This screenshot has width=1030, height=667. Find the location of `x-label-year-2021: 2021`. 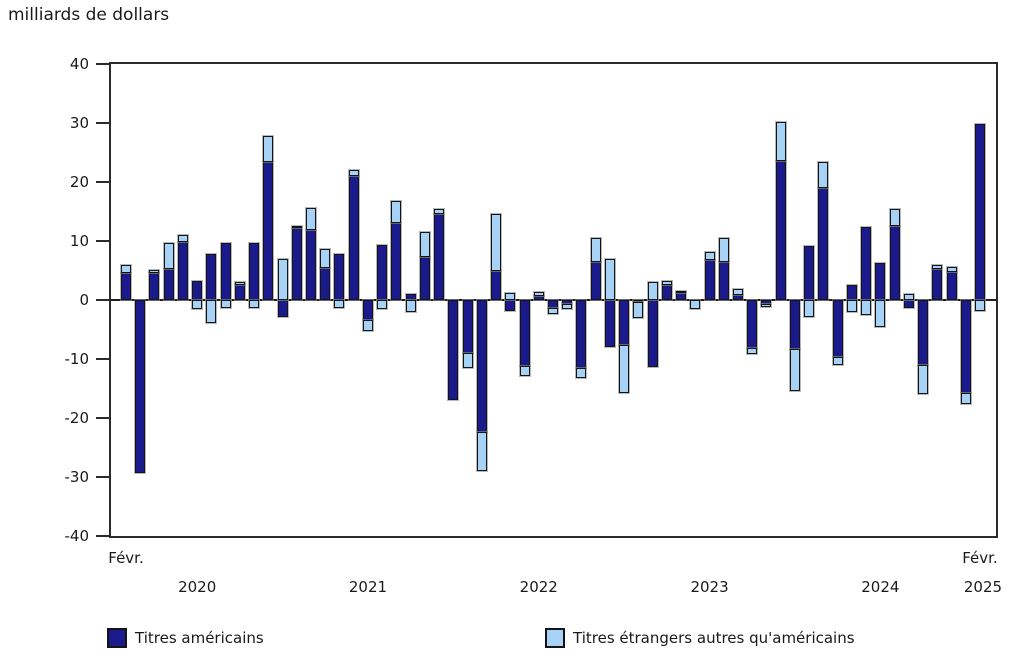

x-label-year-2021: 2021 is located at coordinates (368, 587).